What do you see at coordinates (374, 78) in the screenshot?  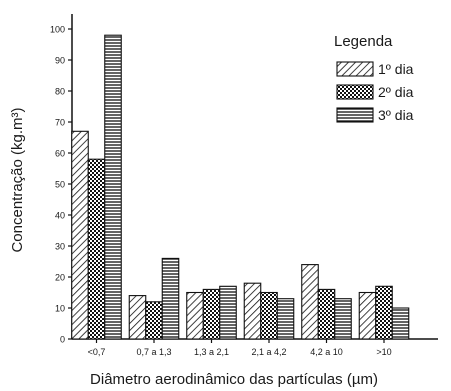 I see `legend: Legenda 1º dia 2º dia 3º dia` at bounding box center [374, 78].